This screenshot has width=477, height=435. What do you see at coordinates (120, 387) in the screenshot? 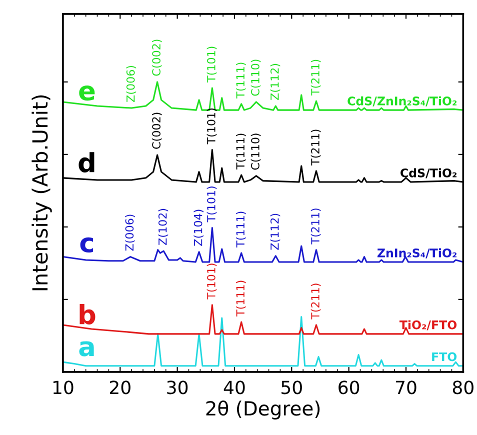
I see `x-tick-label: 20` at bounding box center [120, 387].